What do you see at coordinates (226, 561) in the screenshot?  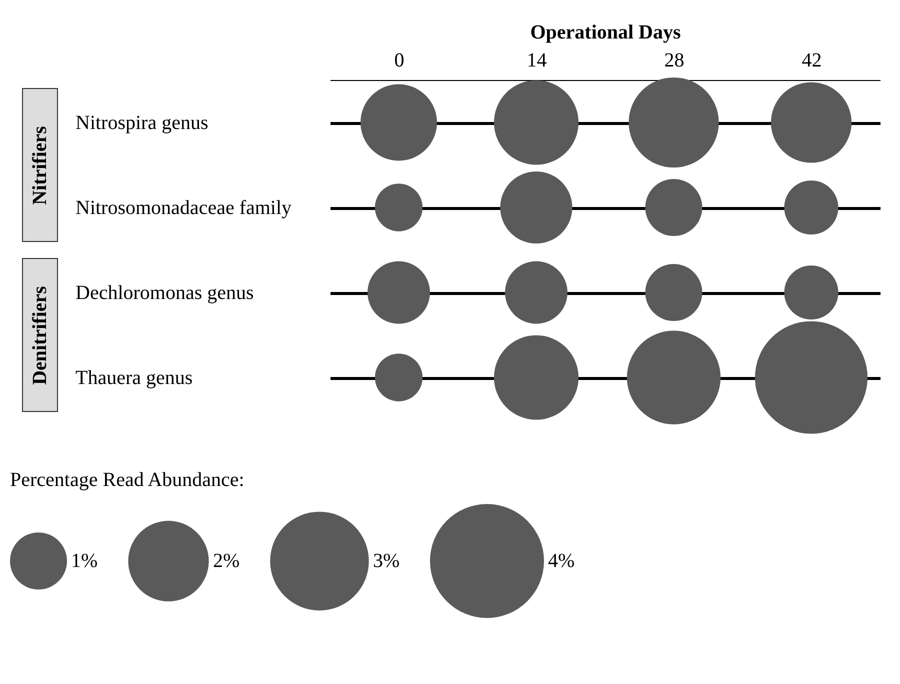 I see `legend-label: 2%` at bounding box center [226, 561].